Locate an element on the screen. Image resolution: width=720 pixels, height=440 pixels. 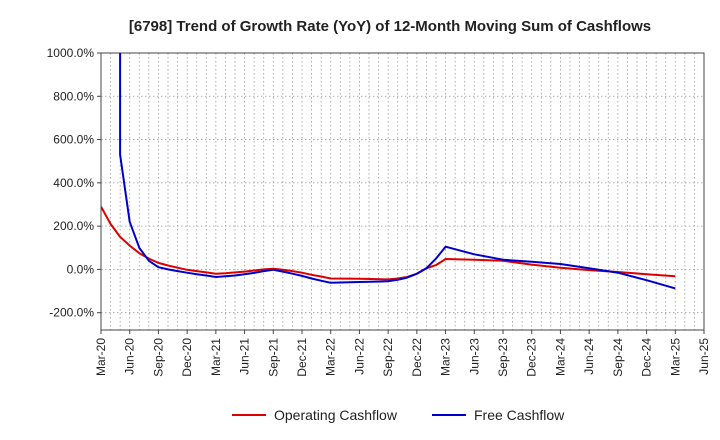
y-tick-label: 400.0% is located at coordinates (73, 183).